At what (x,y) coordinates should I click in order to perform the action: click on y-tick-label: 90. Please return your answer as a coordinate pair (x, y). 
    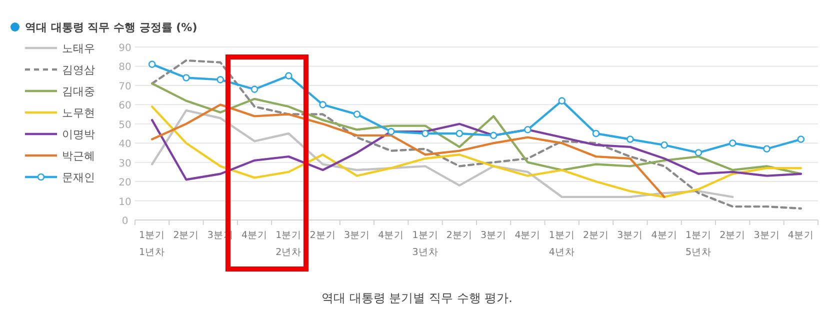
    Looking at the image, I should click on (125, 48).